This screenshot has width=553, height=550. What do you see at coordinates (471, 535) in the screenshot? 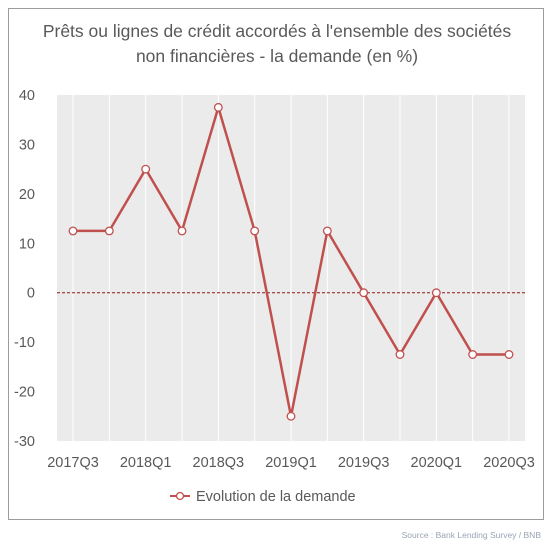
I see `source-note: Source : Bank Lending Survey / BNB` at bounding box center [471, 535].